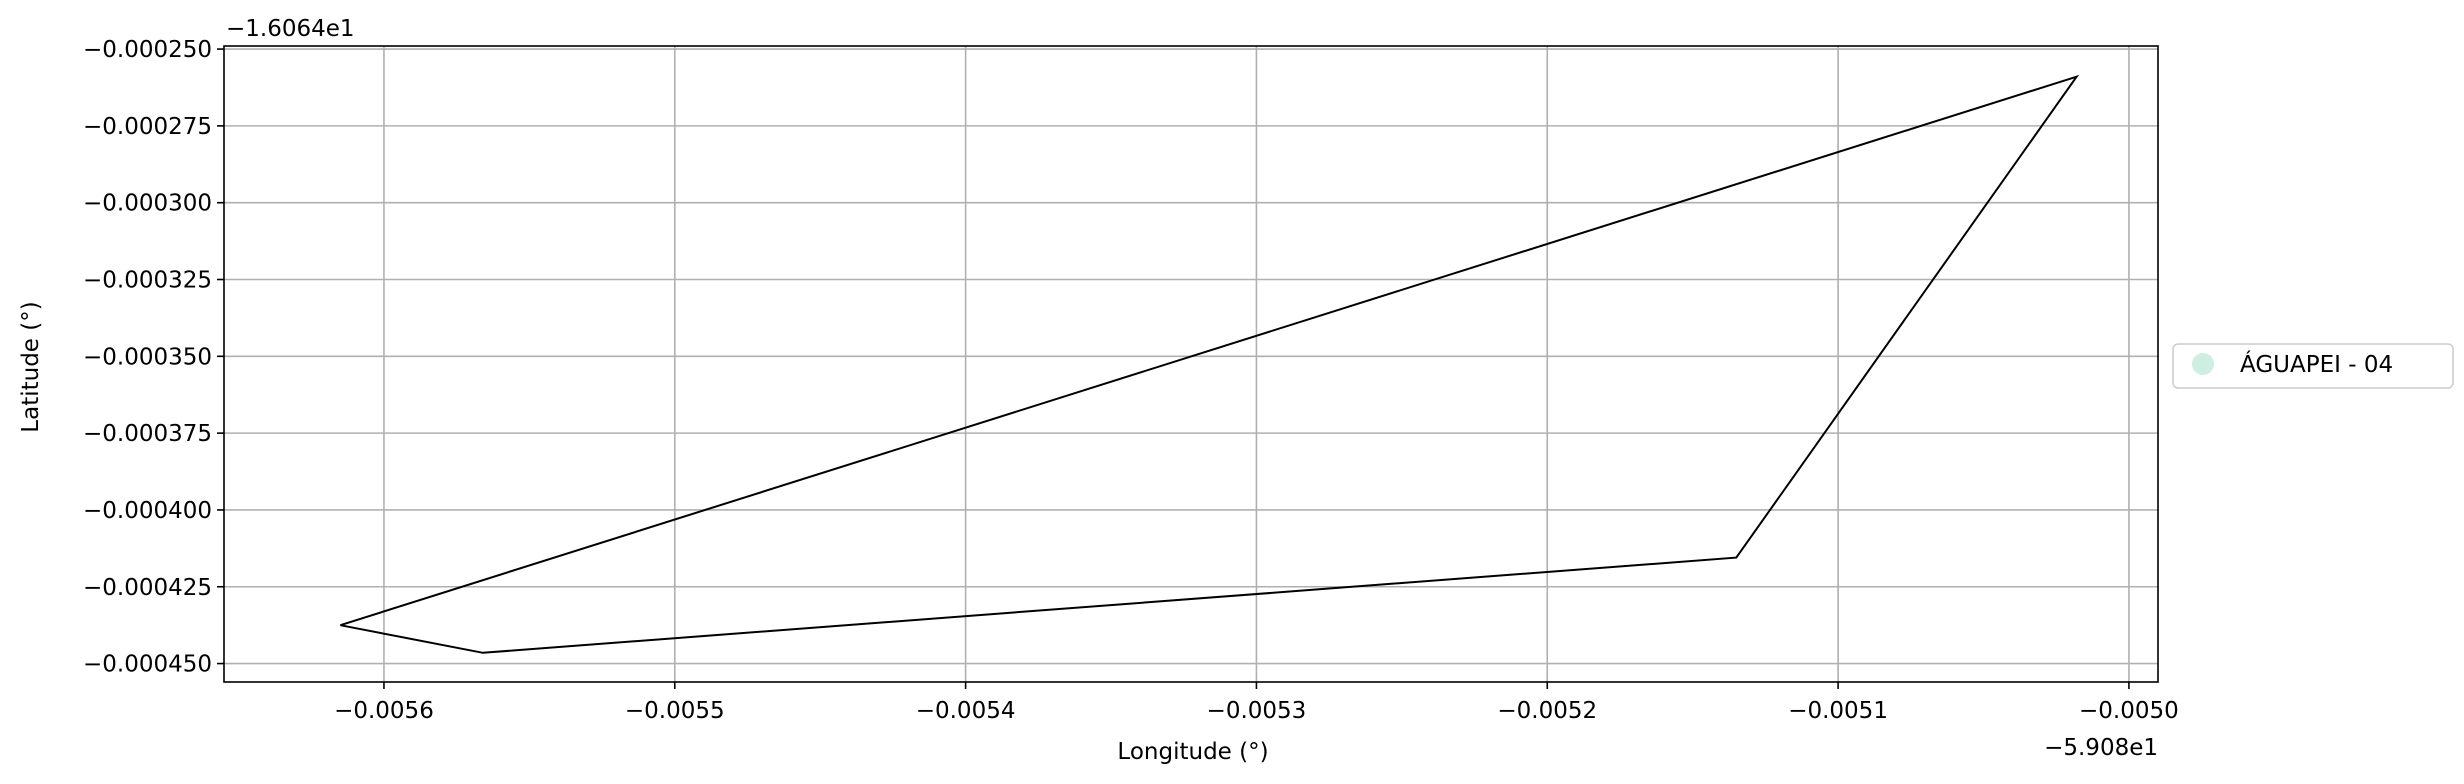  What do you see at coordinates (147, 434) in the screenshot?
I see `y-tick-label: −0.000375` at bounding box center [147, 434].